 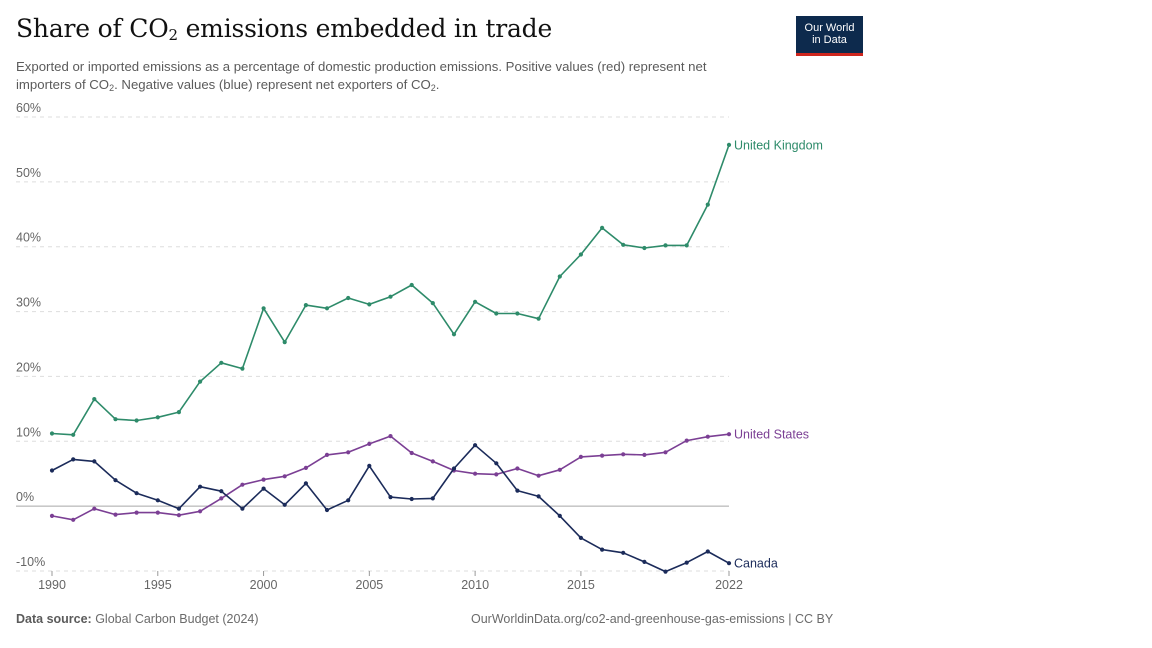 What do you see at coordinates (771, 435) in the screenshot?
I see `series-label-united-states: United States` at bounding box center [771, 435].